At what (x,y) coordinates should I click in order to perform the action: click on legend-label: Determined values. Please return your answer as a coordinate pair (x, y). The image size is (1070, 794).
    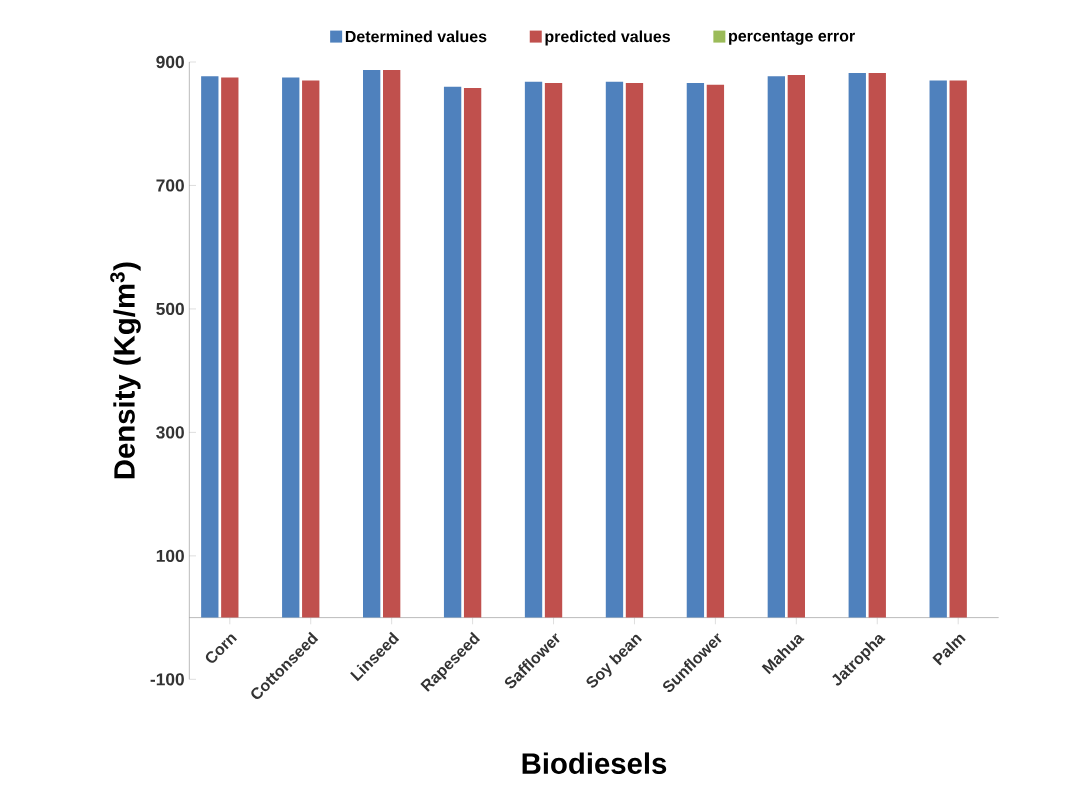
    Looking at the image, I should click on (416, 36).